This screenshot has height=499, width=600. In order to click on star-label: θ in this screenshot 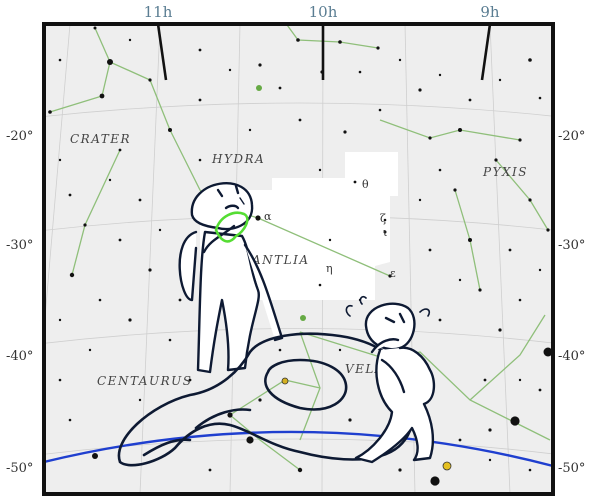, I will do `click(365, 184)`.